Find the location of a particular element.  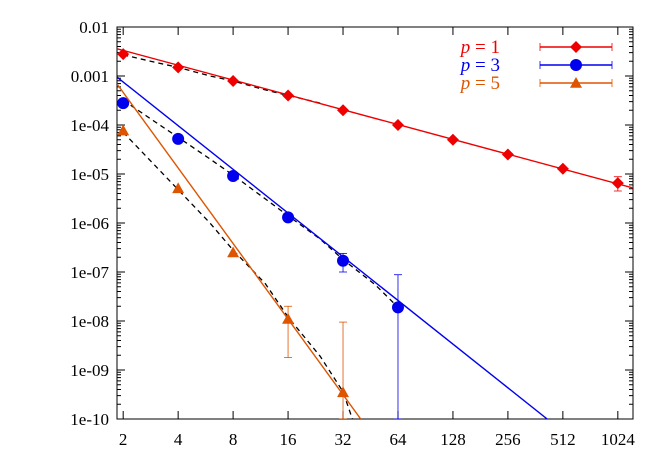

x-tick-label: 16 is located at coordinates (288, 439).